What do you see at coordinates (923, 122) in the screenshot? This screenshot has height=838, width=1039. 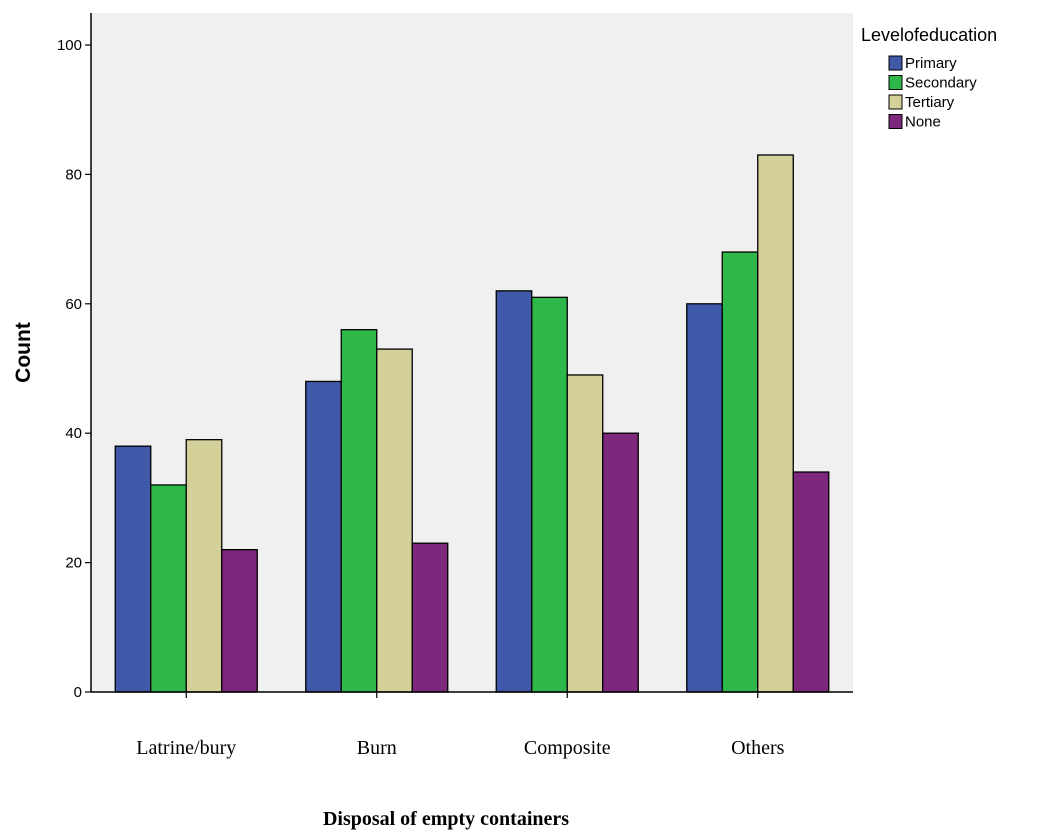 I see `legend-label-none: None` at bounding box center [923, 122].